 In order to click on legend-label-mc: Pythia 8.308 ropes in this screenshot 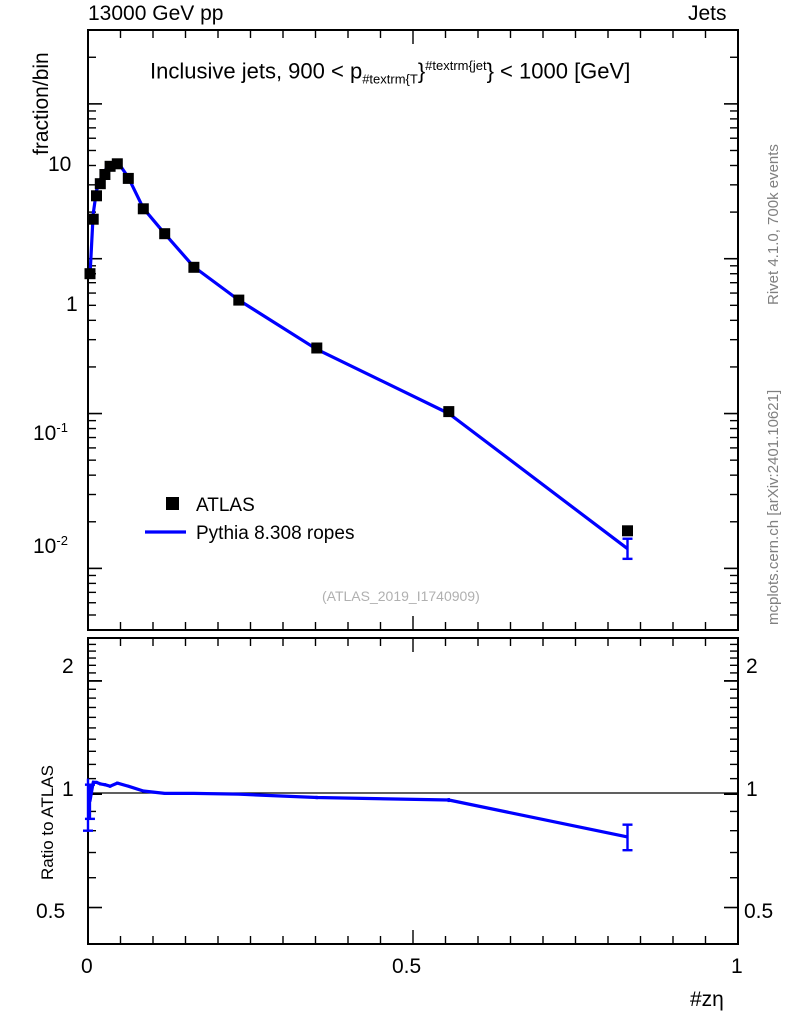, I will do `click(275, 533)`.